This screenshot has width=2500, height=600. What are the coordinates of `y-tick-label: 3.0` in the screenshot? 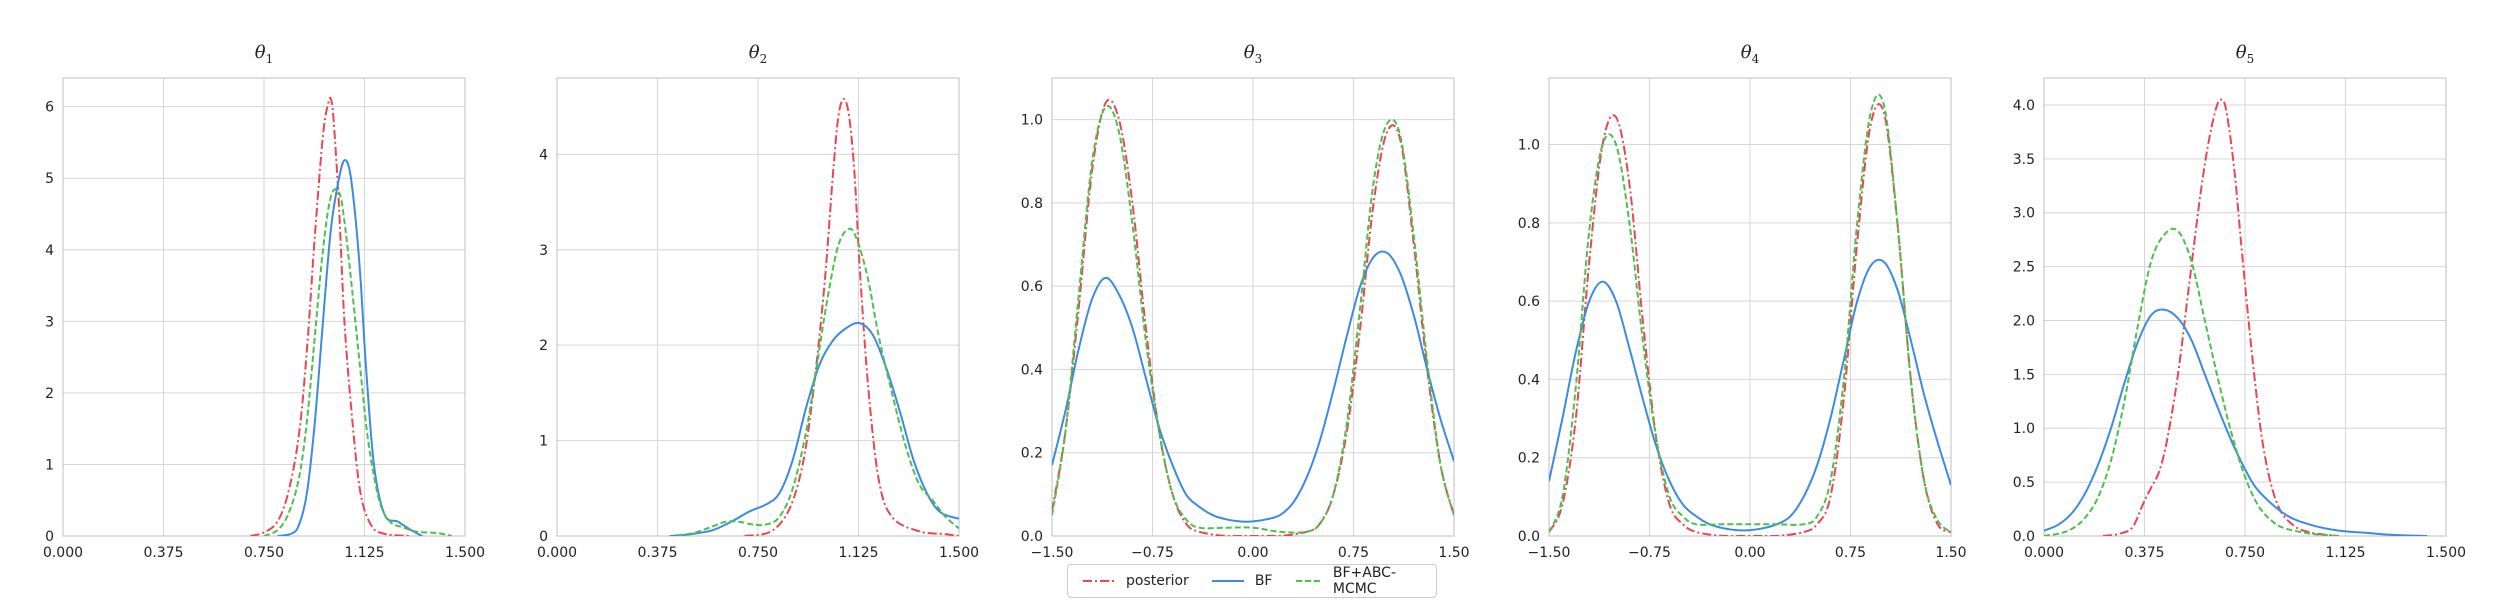 It's located at (2024, 214).